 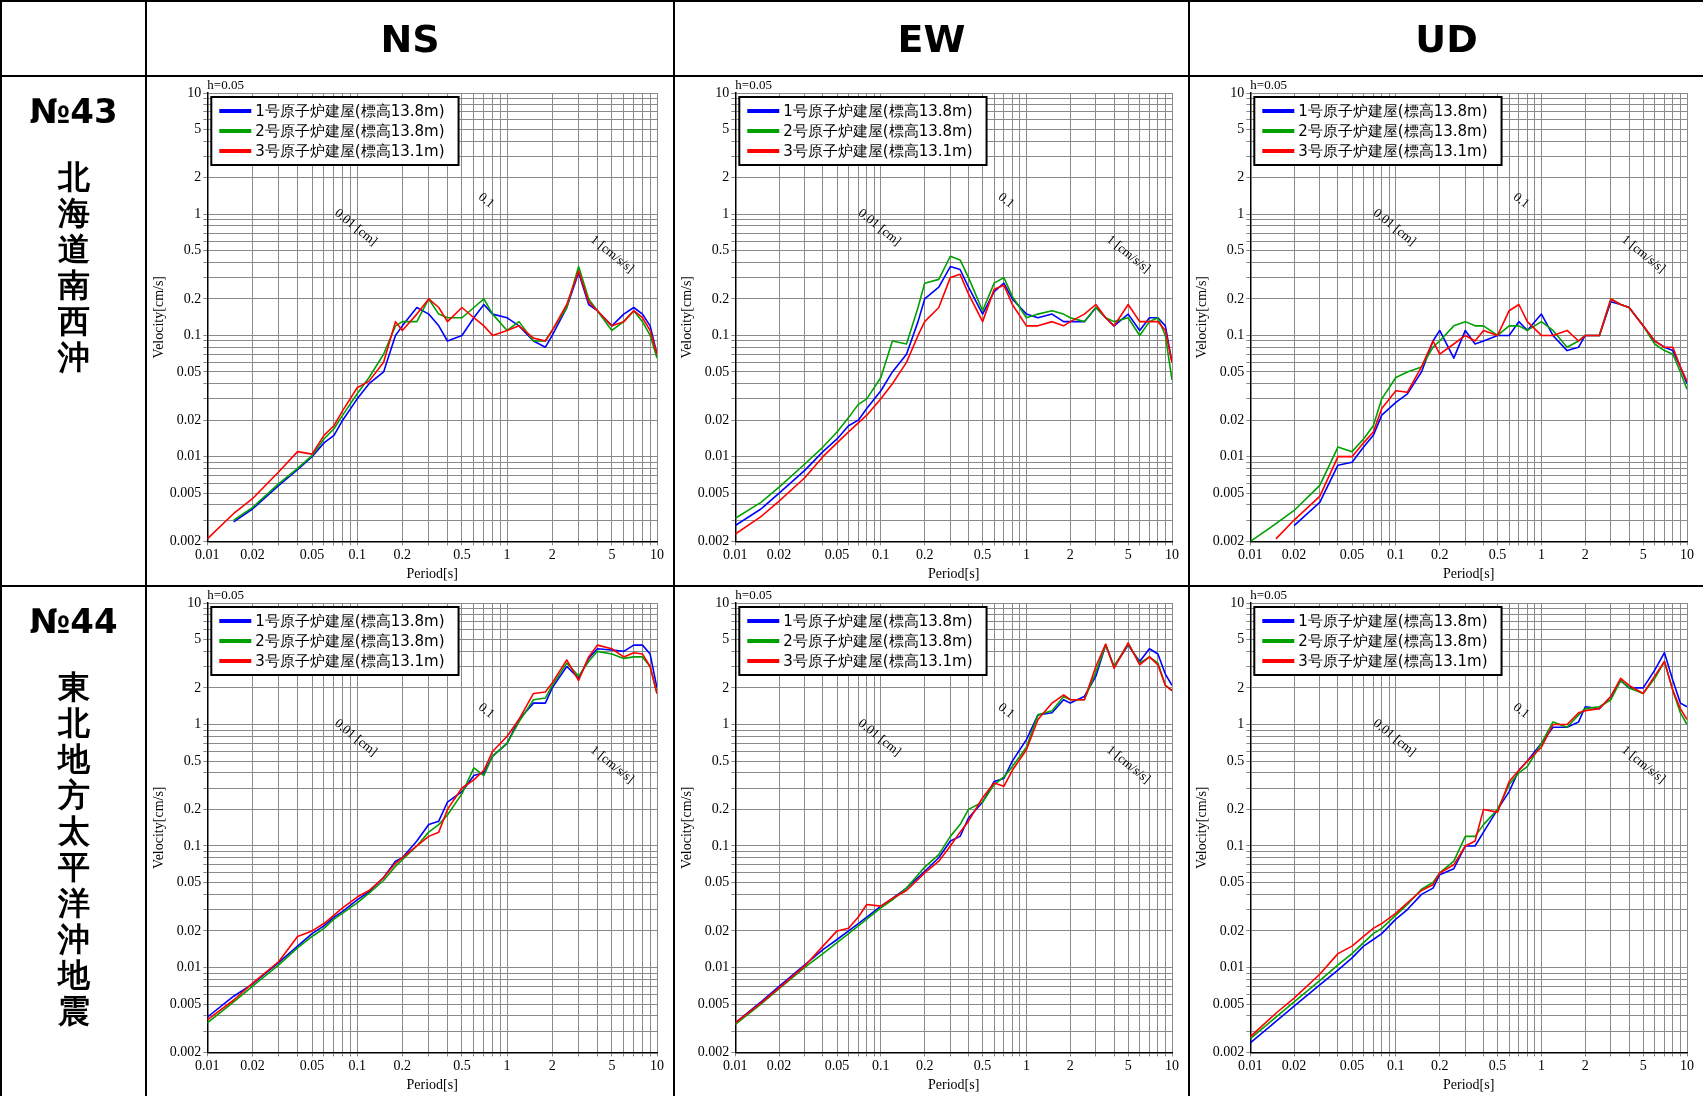 I want to click on chart-title: NS, so click(x=410, y=38).